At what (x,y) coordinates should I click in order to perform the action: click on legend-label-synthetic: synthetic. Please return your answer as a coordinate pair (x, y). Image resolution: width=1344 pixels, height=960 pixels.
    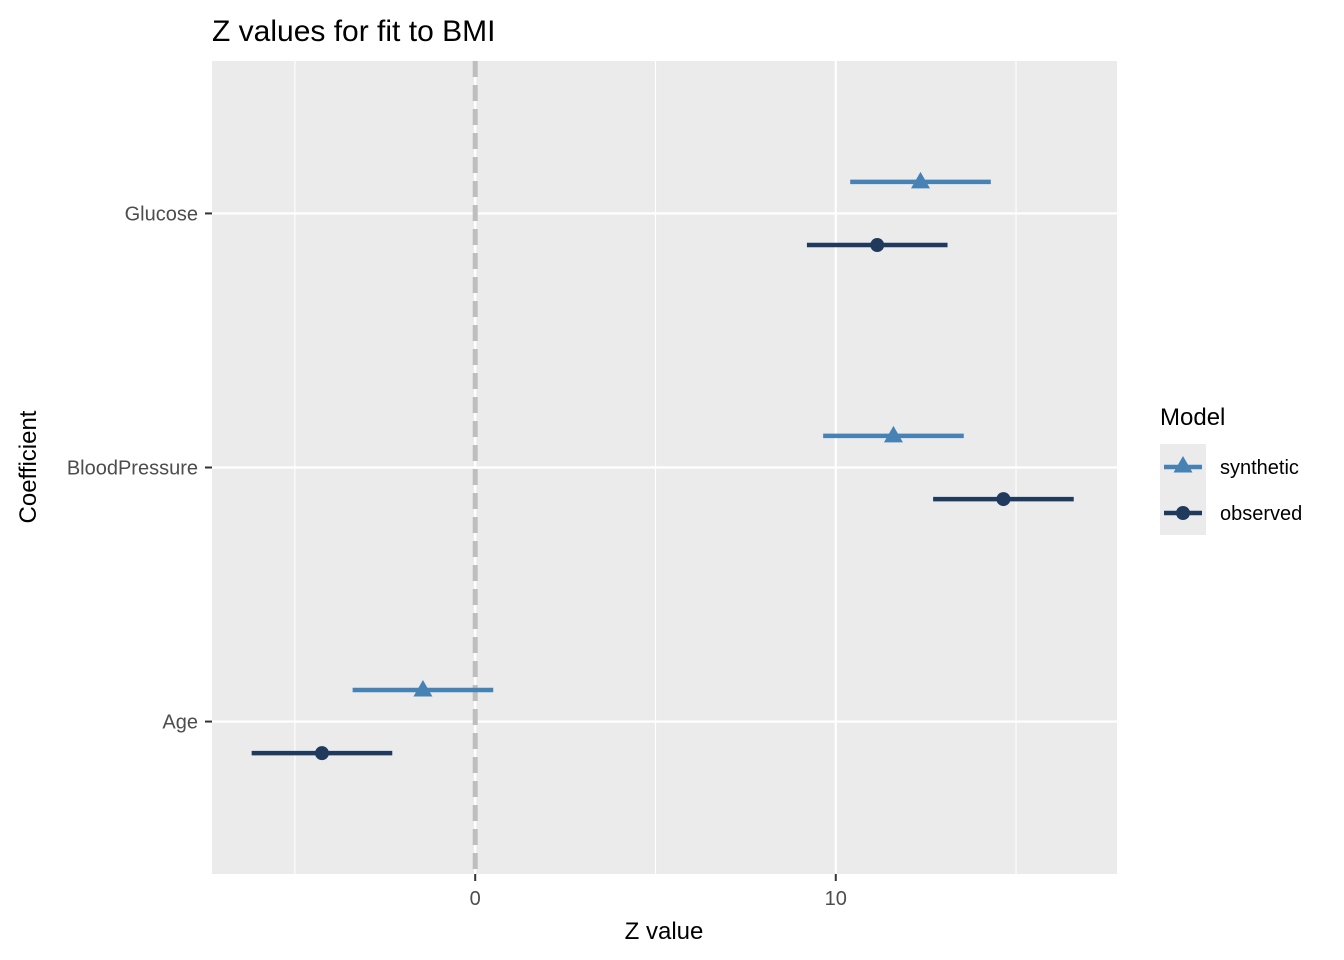
    Looking at the image, I should click on (1259, 468).